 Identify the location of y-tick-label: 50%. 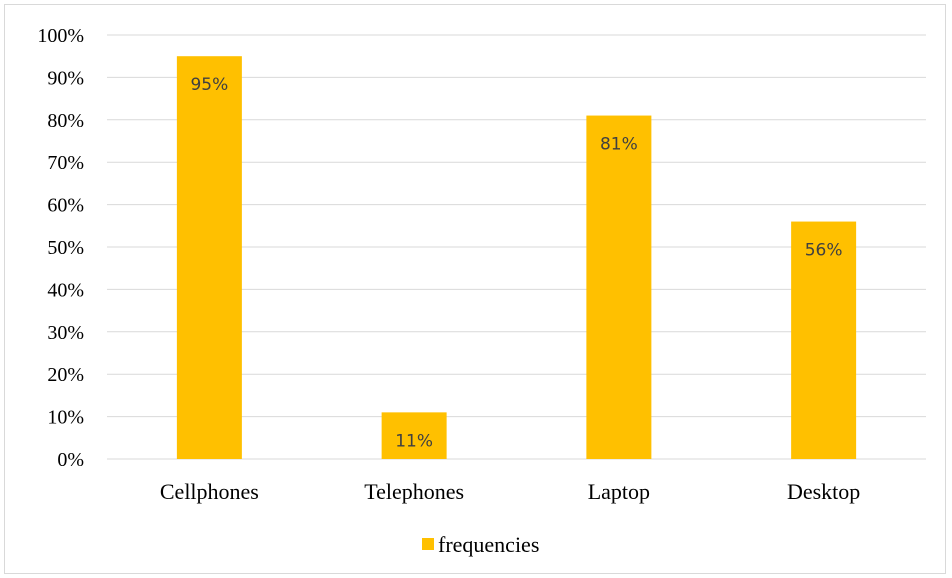
(65, 248).